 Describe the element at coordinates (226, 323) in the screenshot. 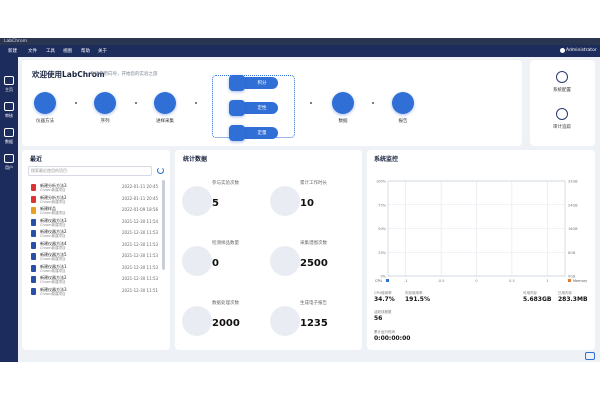

I see `stat-value: 2000` at that location.